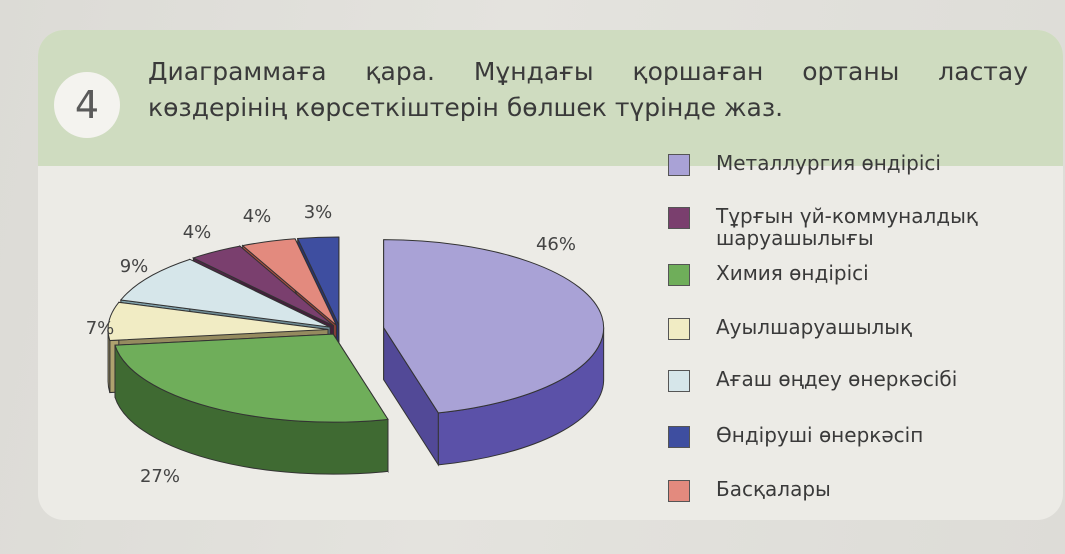 Image resolution: width=1065 pixels, height=554 pixels. Describe the element at coordinates (134, 266) in the screenshot. I see `slice-percent-label: 9%` at that location.